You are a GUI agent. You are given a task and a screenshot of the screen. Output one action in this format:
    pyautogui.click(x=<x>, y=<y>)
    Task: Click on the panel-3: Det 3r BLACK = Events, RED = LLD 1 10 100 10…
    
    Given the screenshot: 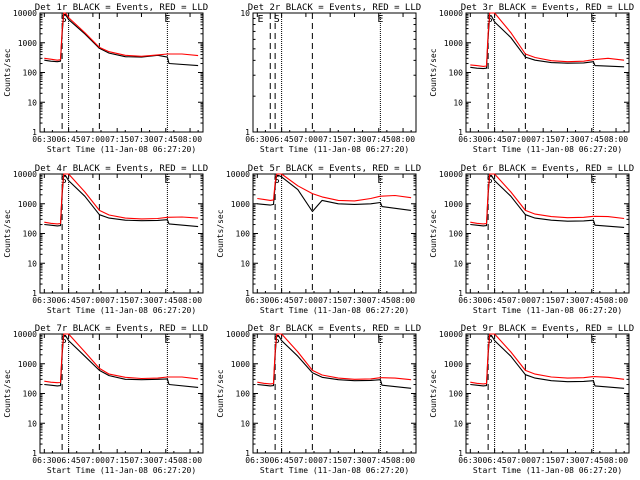 What is the action you would take?
    pyautogui.click(x=531, y=78)
    